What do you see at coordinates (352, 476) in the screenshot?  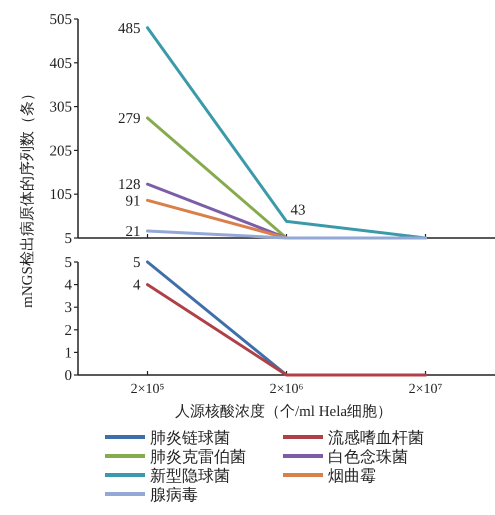 I see `legend-label: 烟曲霉` at bounding box center [352, 476].